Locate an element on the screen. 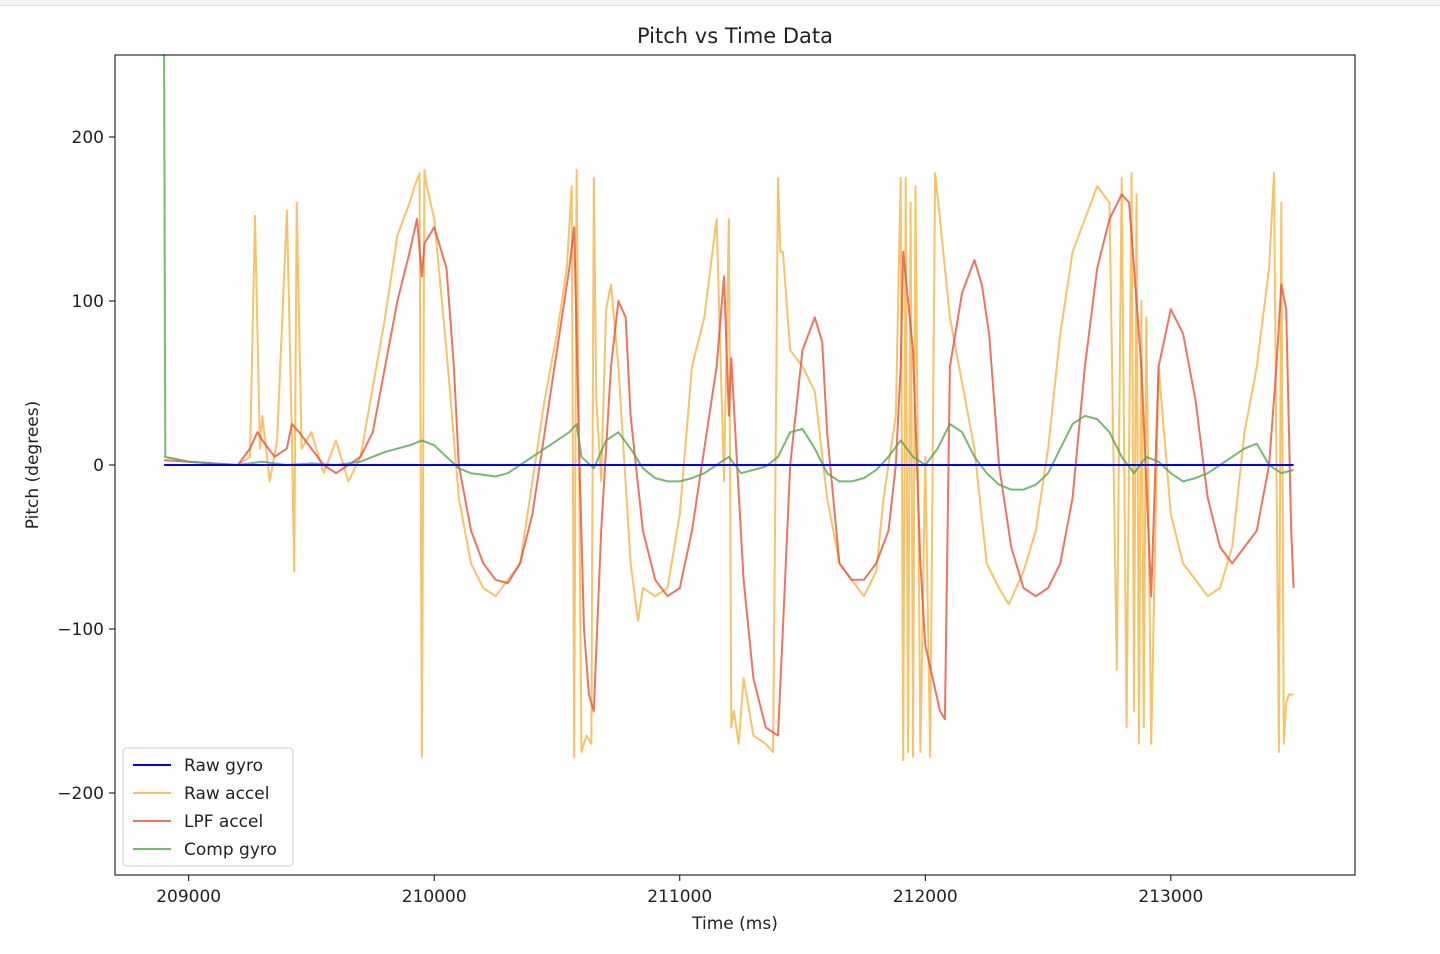  y-tick-label: −200 is located at coordinates (80, 794).